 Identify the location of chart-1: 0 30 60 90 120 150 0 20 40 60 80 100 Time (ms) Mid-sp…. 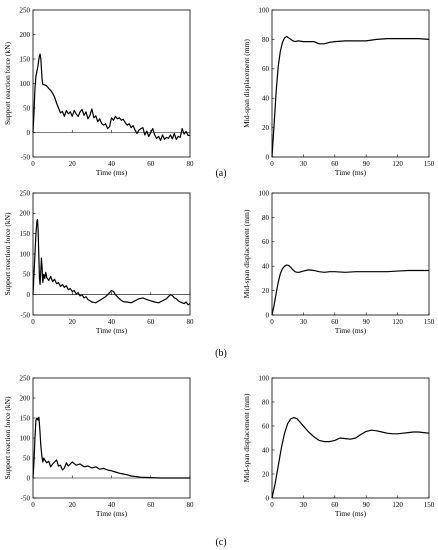
(338, 91).